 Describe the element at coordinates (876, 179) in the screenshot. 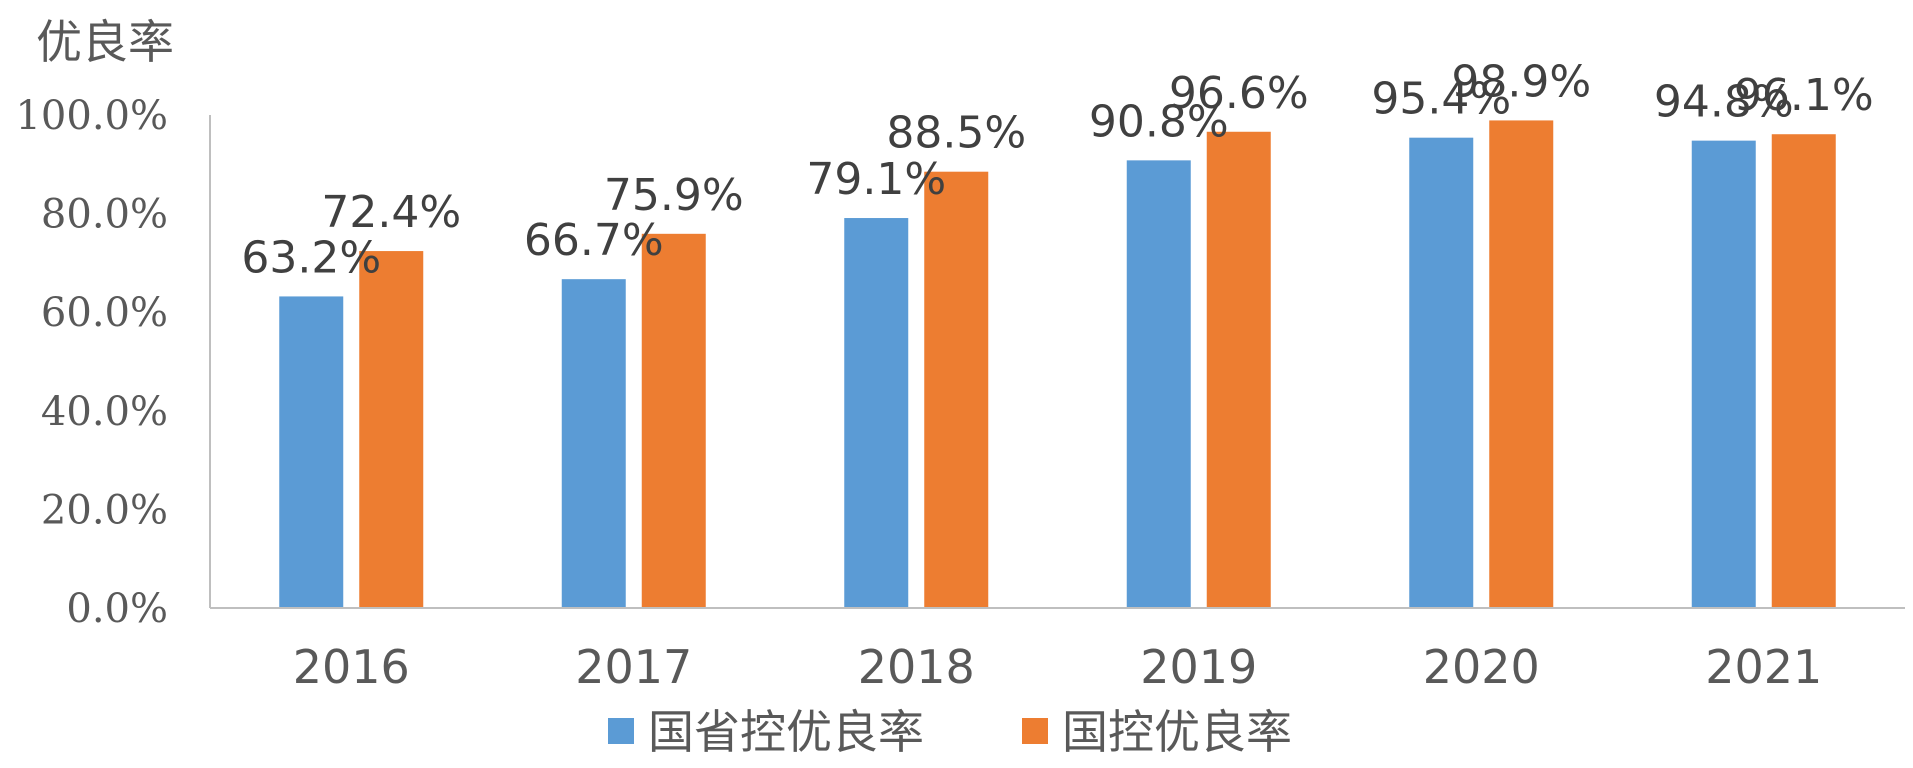

I see `data-label: 79.1%` at that location.